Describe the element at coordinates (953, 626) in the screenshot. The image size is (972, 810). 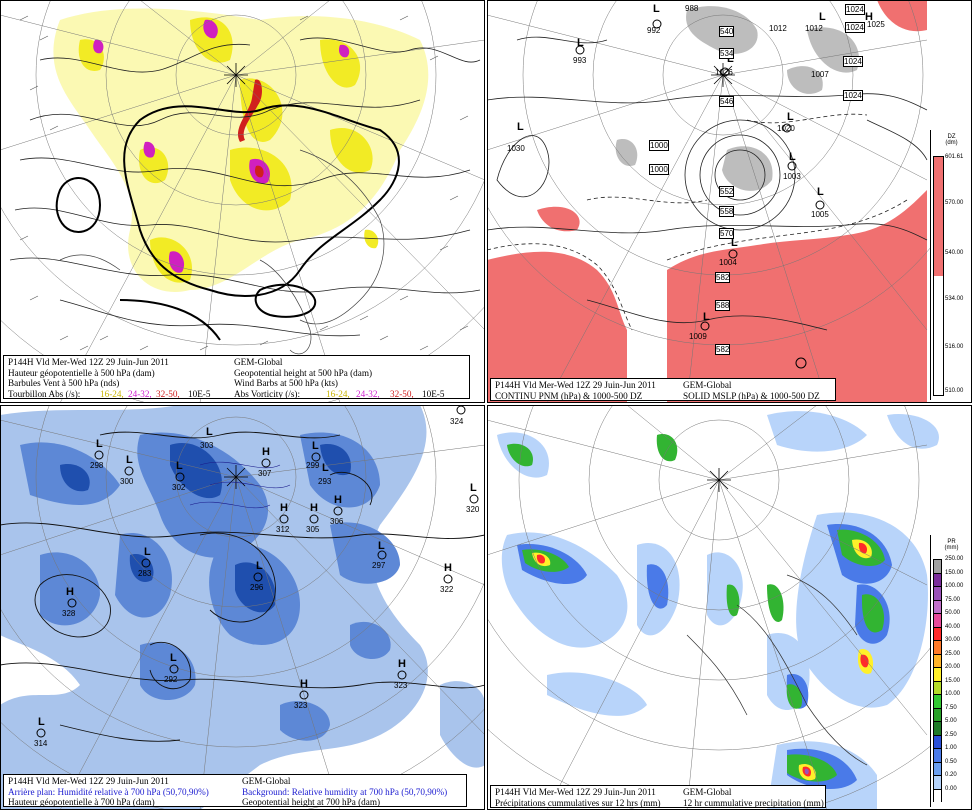
I see `precip-tick: 40.00` at that location.